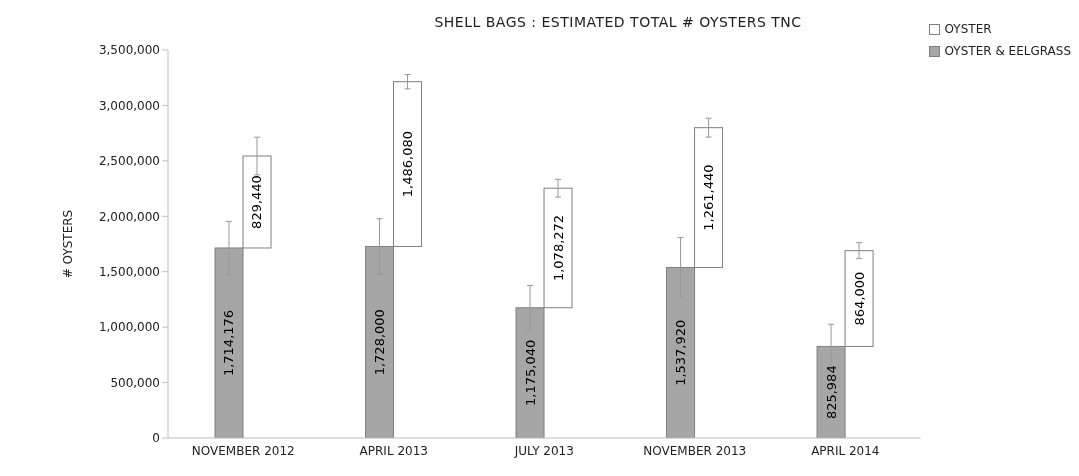 This screenshot has height=476, width=1079. What do you see at coordinates (129, 161) in the screenshot?
I see `y-tick-label: 2,500,000` at bounding box center [129, 161].